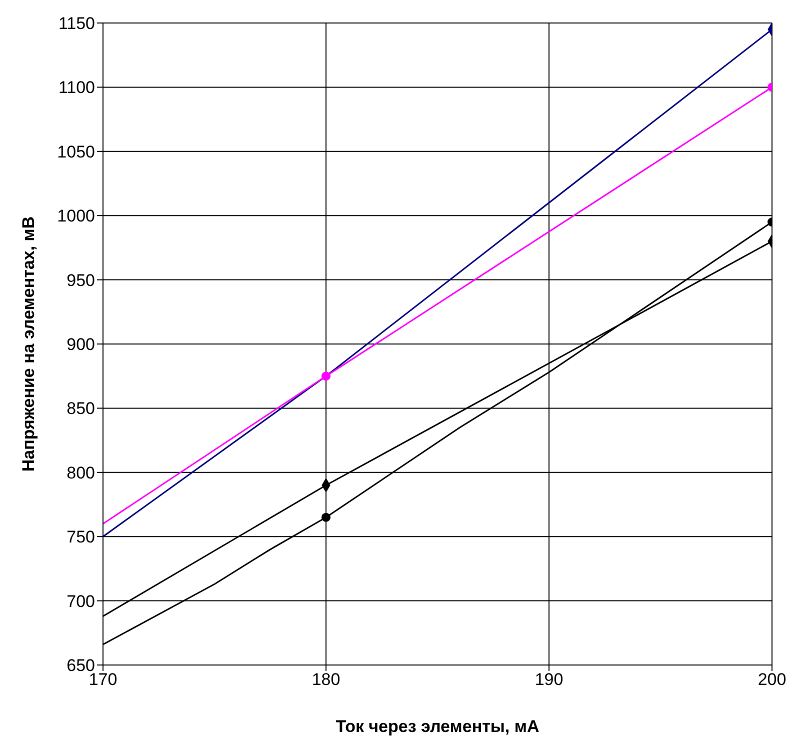  Describe the element at coordinates (326, 680) in the screenshot. I see `x-tick-label: 180` at that location.